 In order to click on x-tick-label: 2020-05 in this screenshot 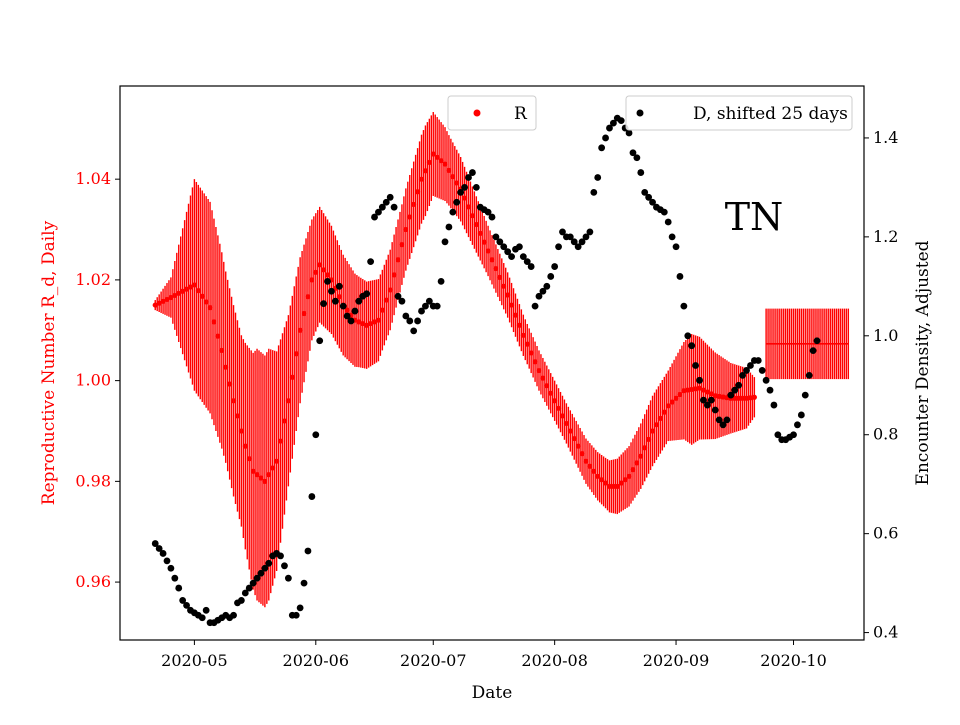, I will do `click(194, 660)`.